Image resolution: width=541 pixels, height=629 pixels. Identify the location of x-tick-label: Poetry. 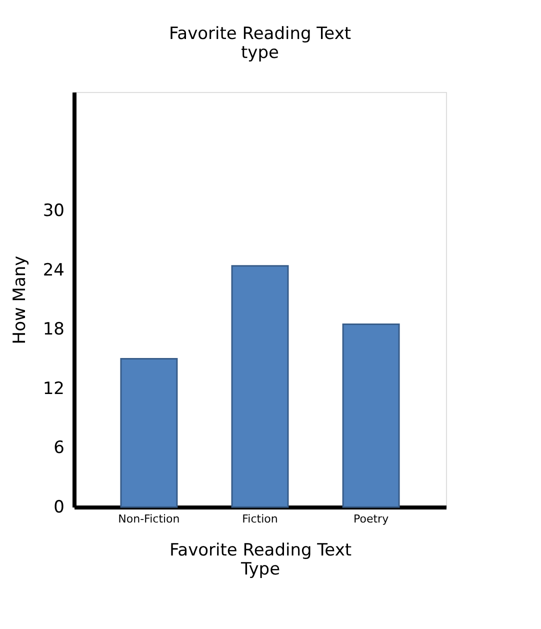
(372, 519).